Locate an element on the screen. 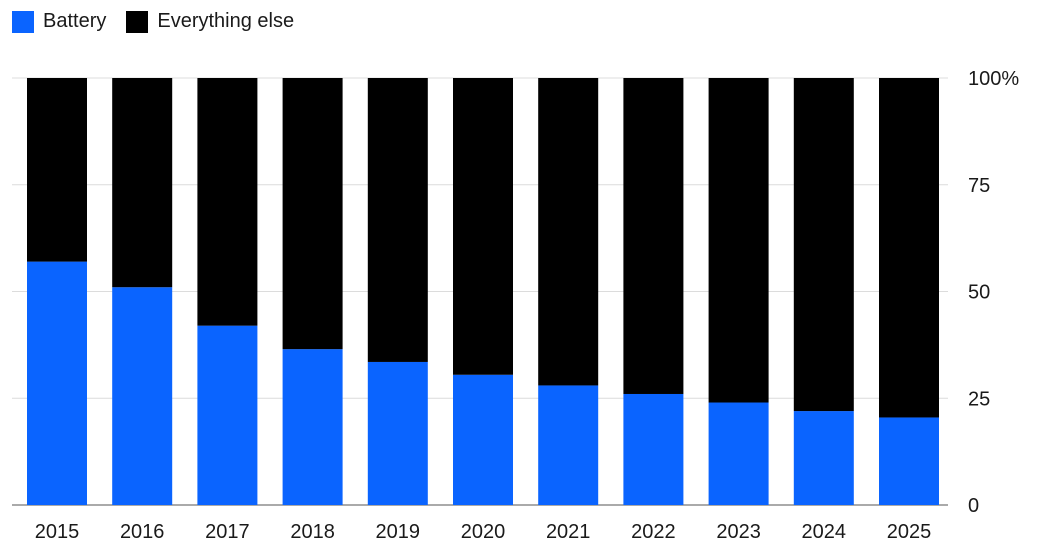 This screenshot has height=548, width=1045. bar-battery-2018 is located at coordinates (312, 427).